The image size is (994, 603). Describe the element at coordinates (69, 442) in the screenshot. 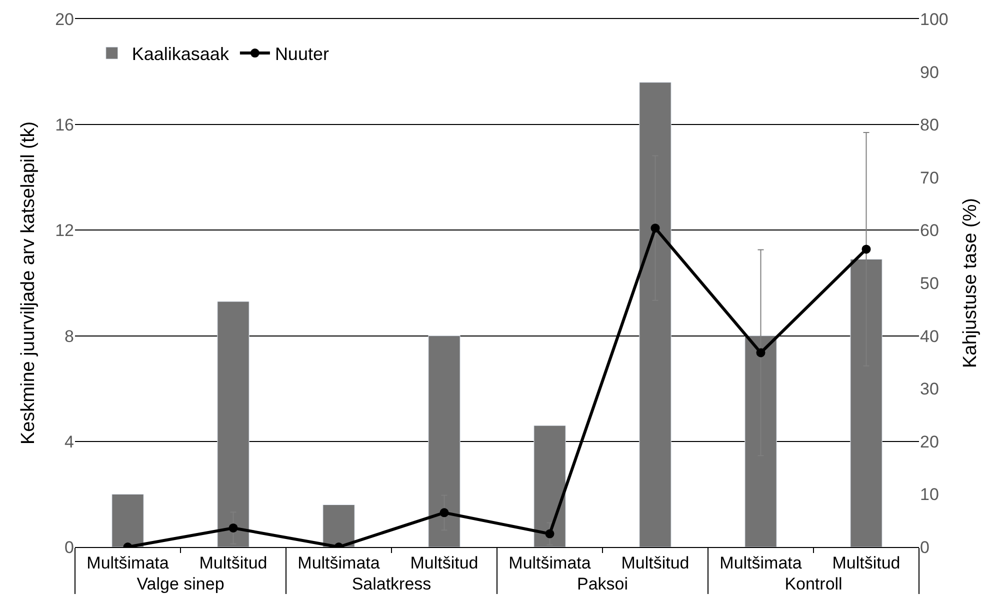

I see `y-tick-label: 4` at that location.